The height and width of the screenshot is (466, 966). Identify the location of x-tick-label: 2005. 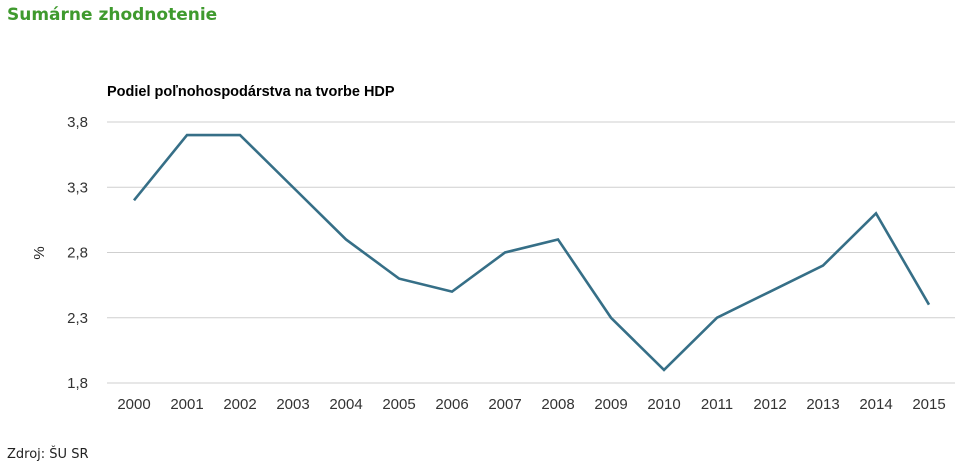
(398, 404).